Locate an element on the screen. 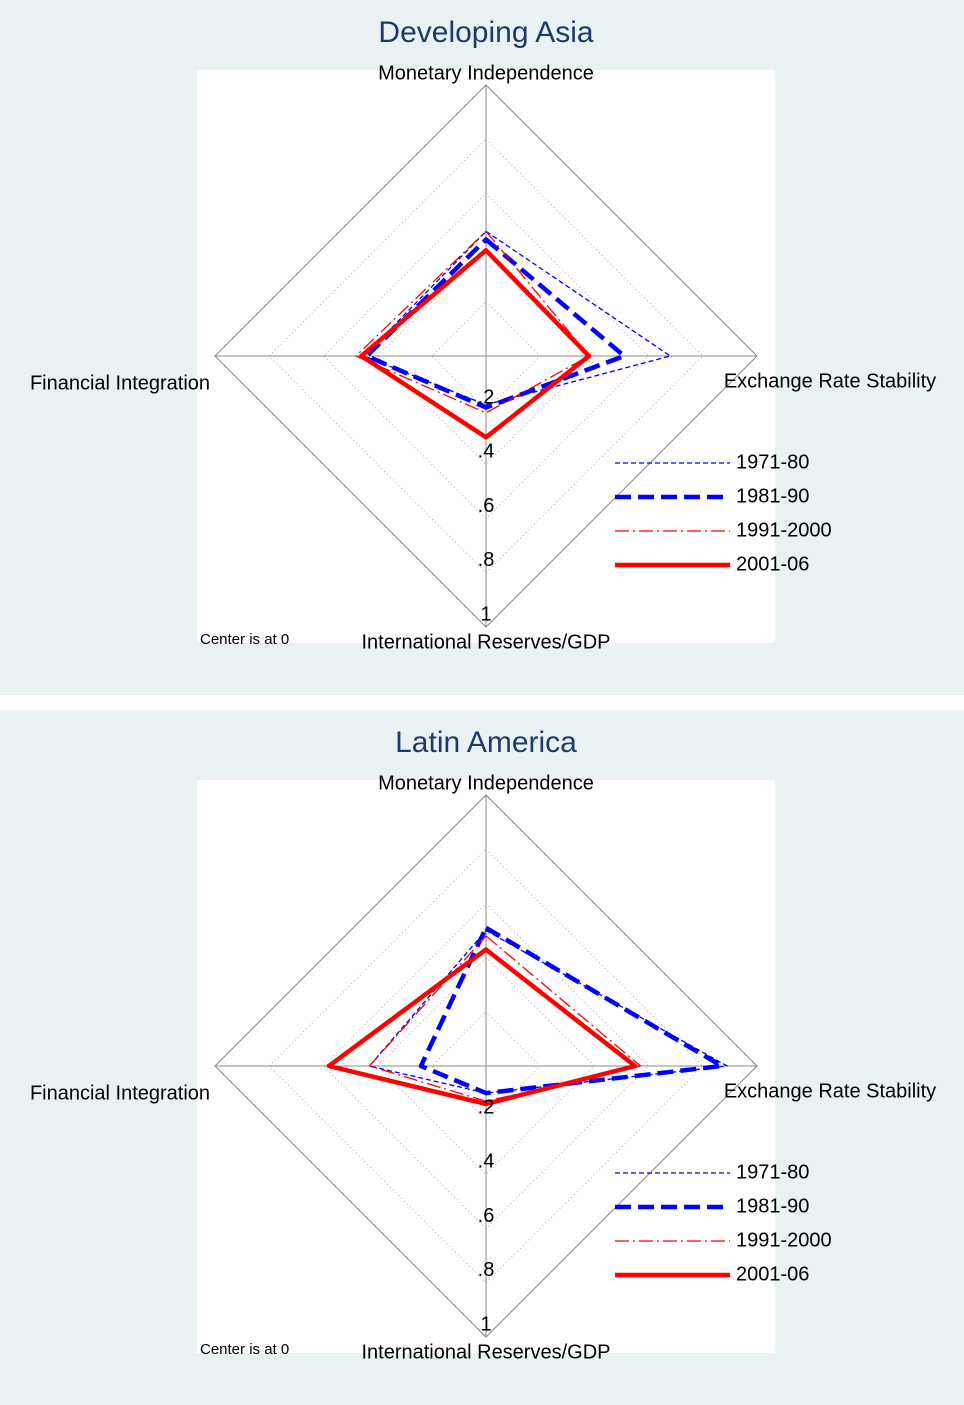 This screenshot has width=964, height=1405. chart-title: Developing Asia is located at coordinates (485, 32).